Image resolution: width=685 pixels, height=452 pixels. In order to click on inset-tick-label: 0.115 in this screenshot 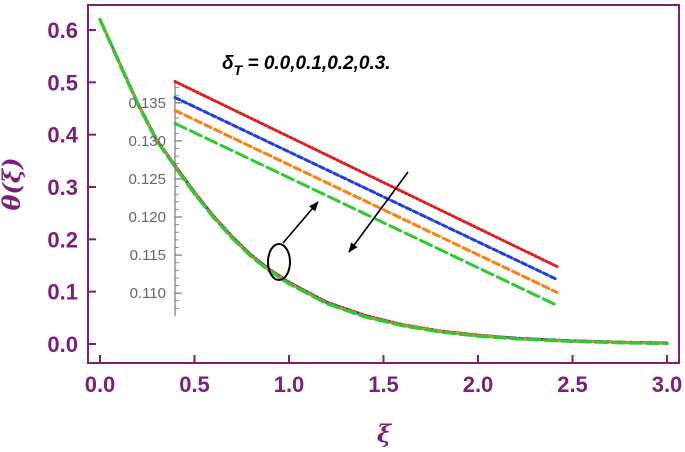, I will do `click(148, 255)`.